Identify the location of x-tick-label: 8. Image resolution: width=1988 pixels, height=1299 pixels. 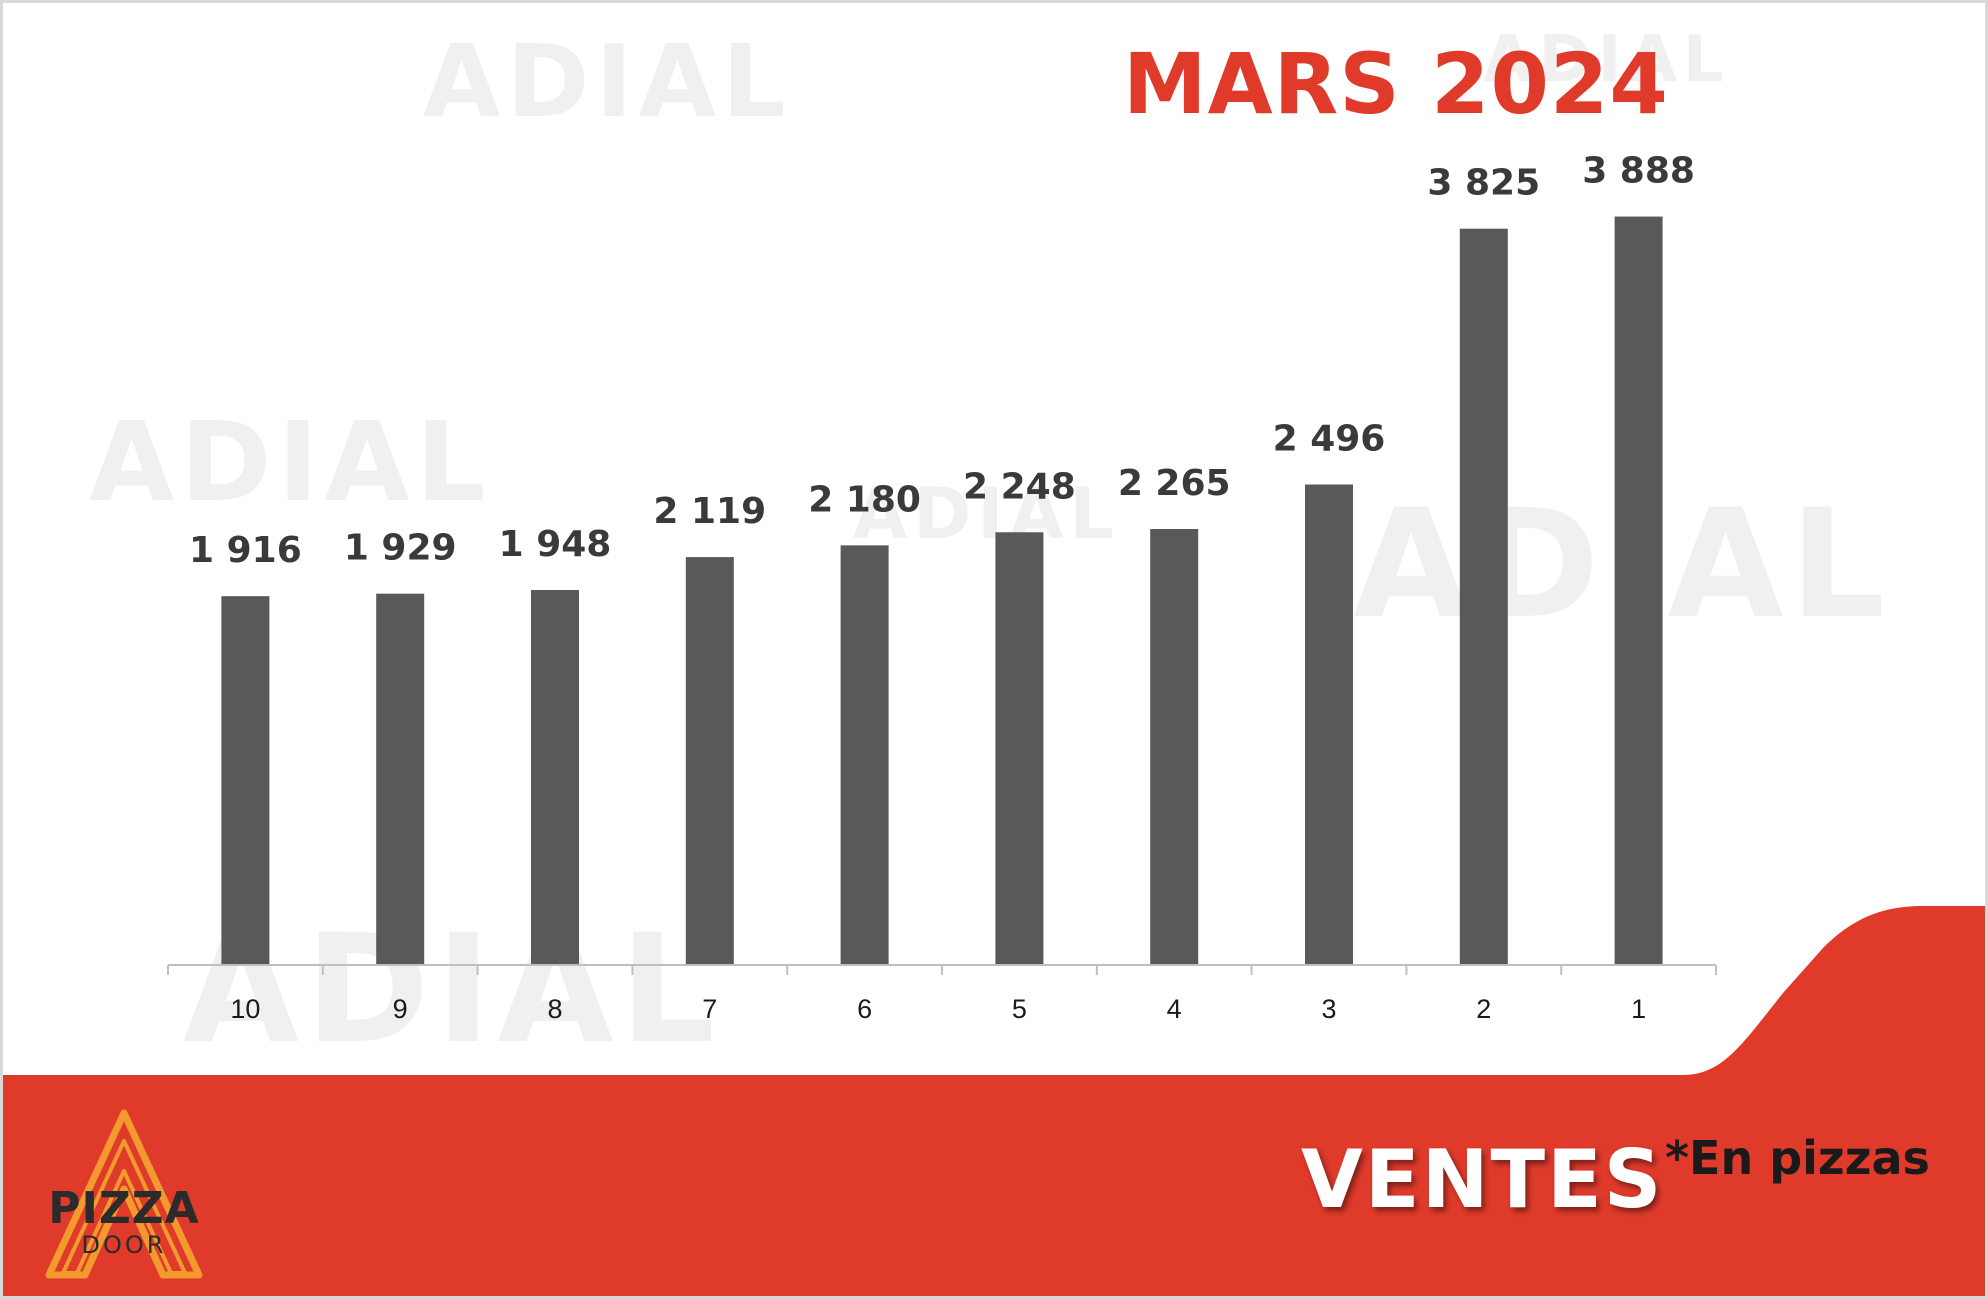
(554, 1009).